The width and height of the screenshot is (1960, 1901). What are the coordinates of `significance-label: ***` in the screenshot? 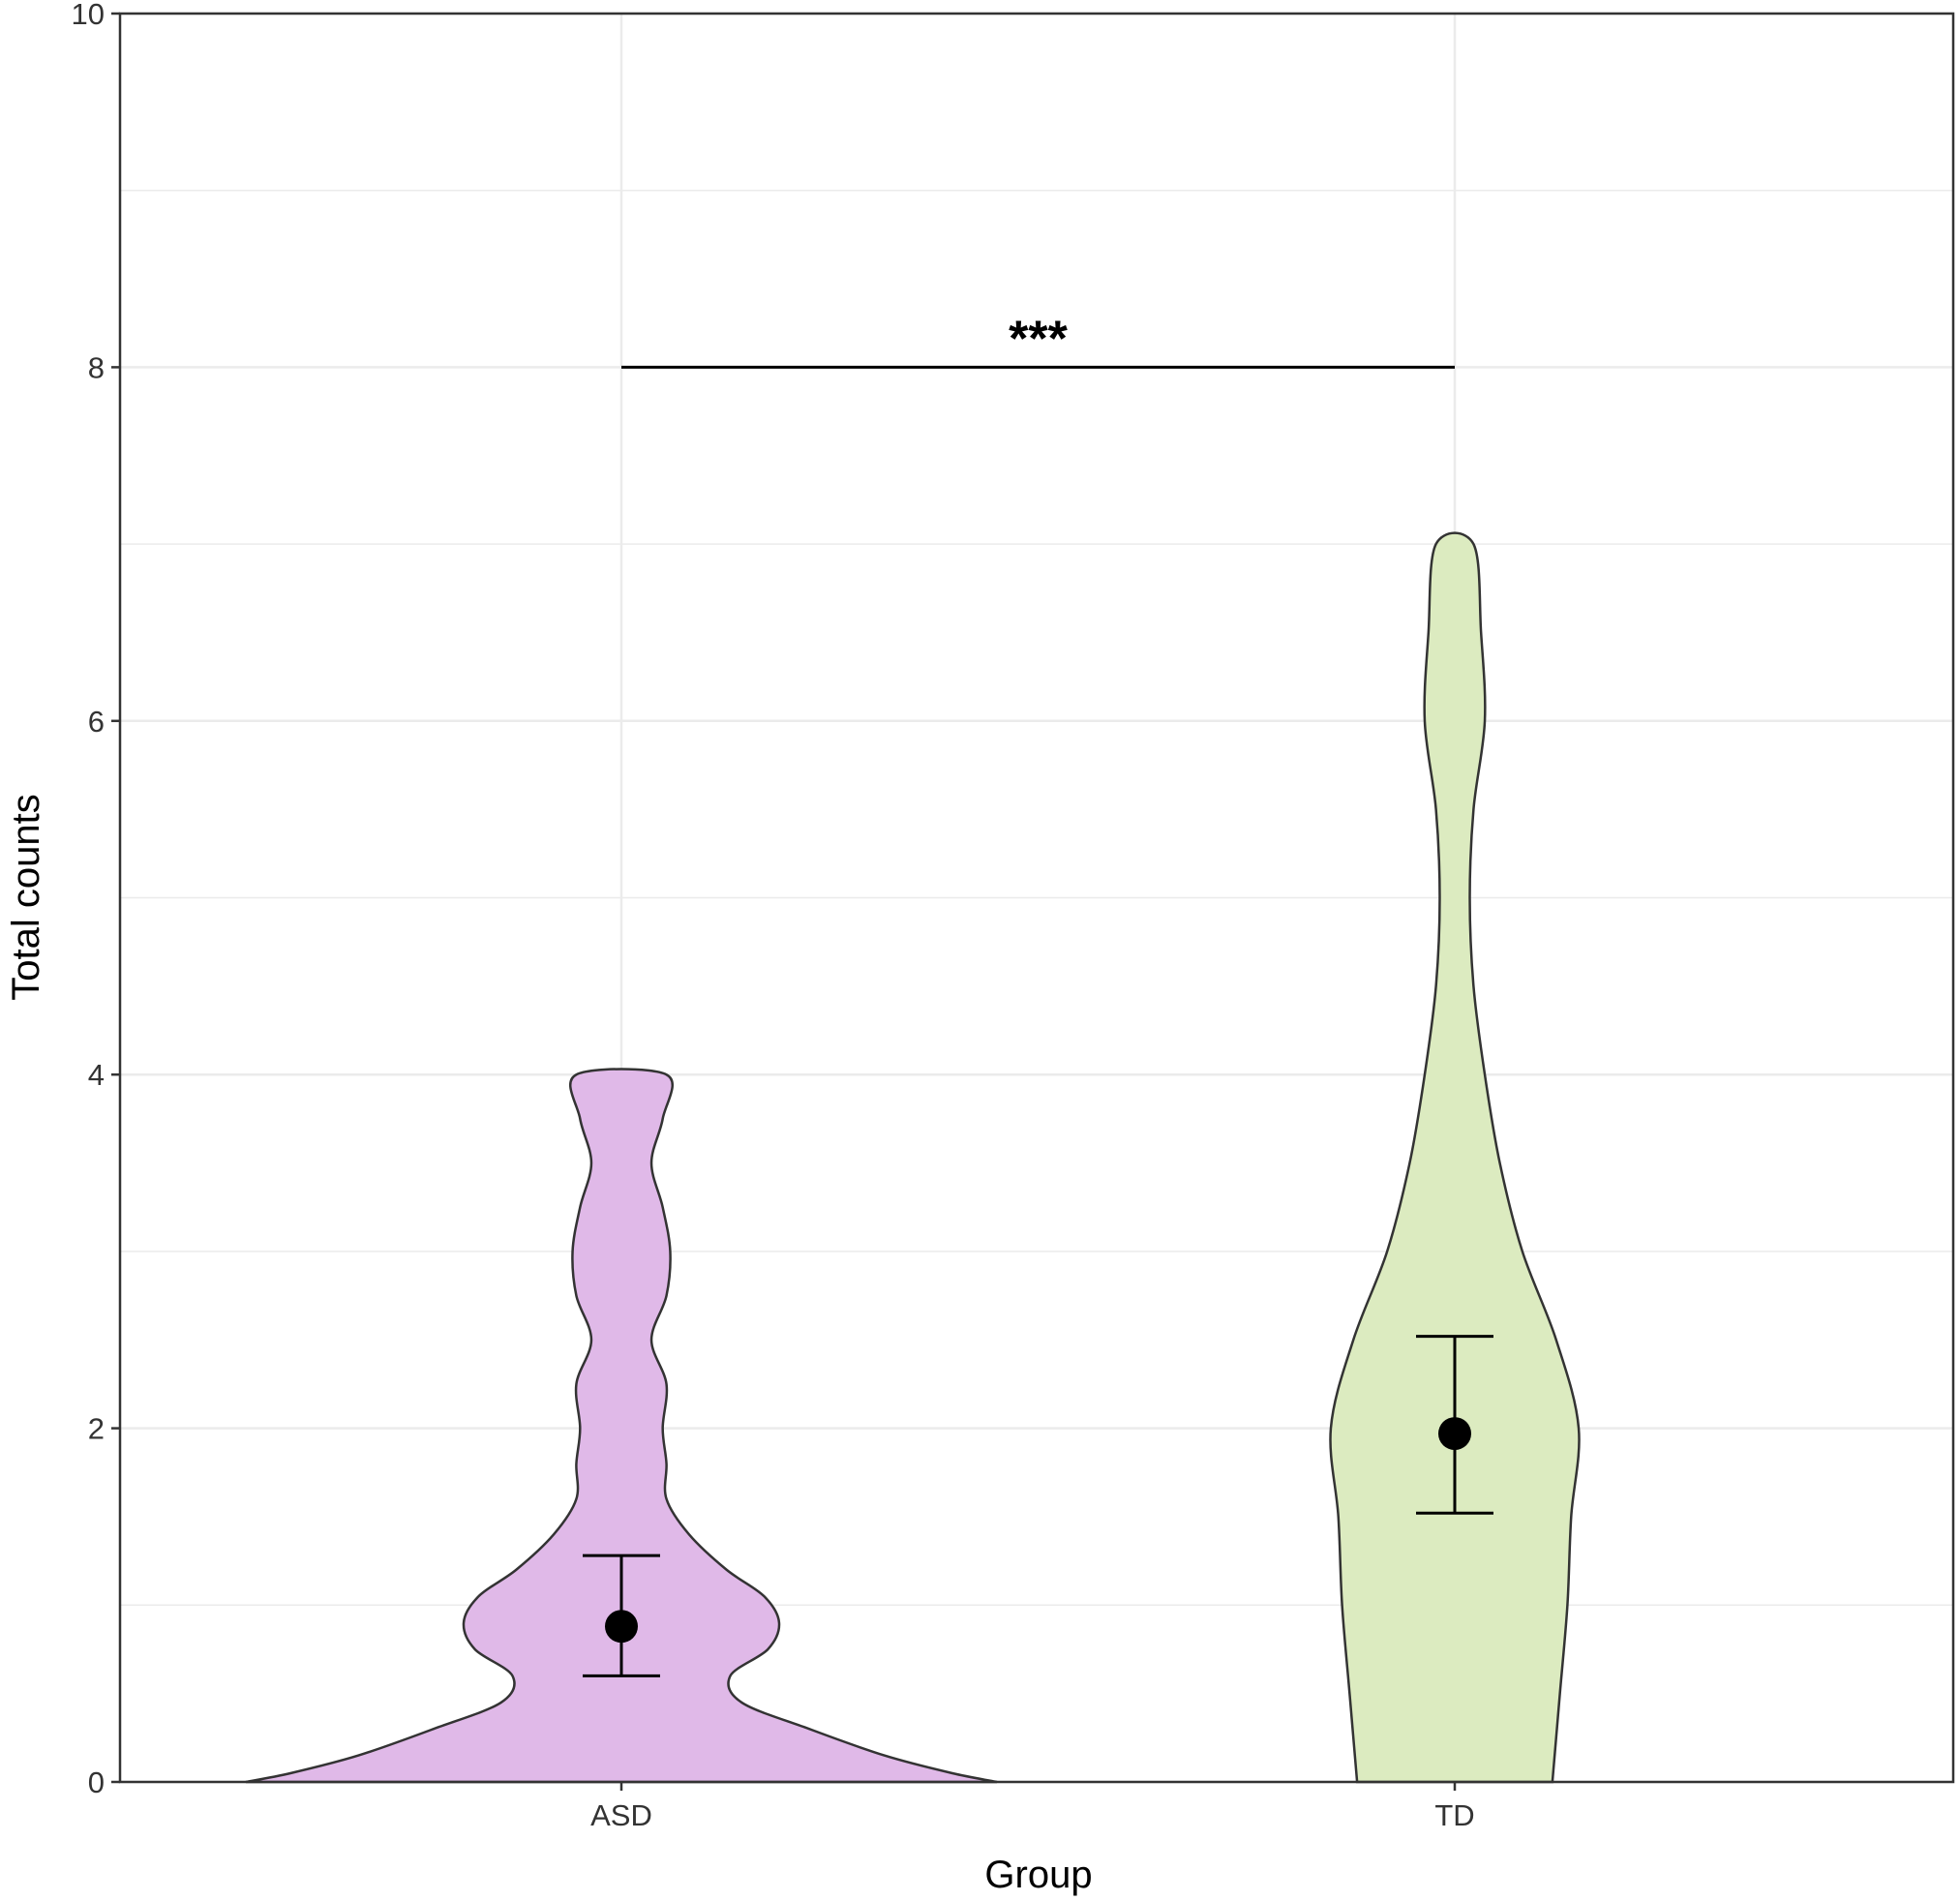 It's located at (1038, 339).